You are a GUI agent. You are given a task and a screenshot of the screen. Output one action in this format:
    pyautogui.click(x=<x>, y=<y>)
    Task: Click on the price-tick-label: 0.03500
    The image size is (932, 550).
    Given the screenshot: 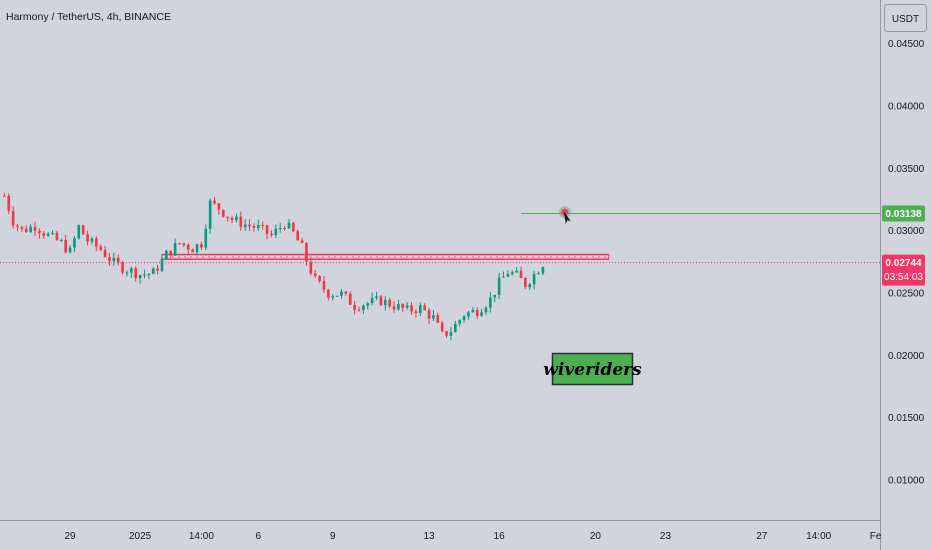 What is the action you would take?
    pyautogui.click(x=906, y=169)
    